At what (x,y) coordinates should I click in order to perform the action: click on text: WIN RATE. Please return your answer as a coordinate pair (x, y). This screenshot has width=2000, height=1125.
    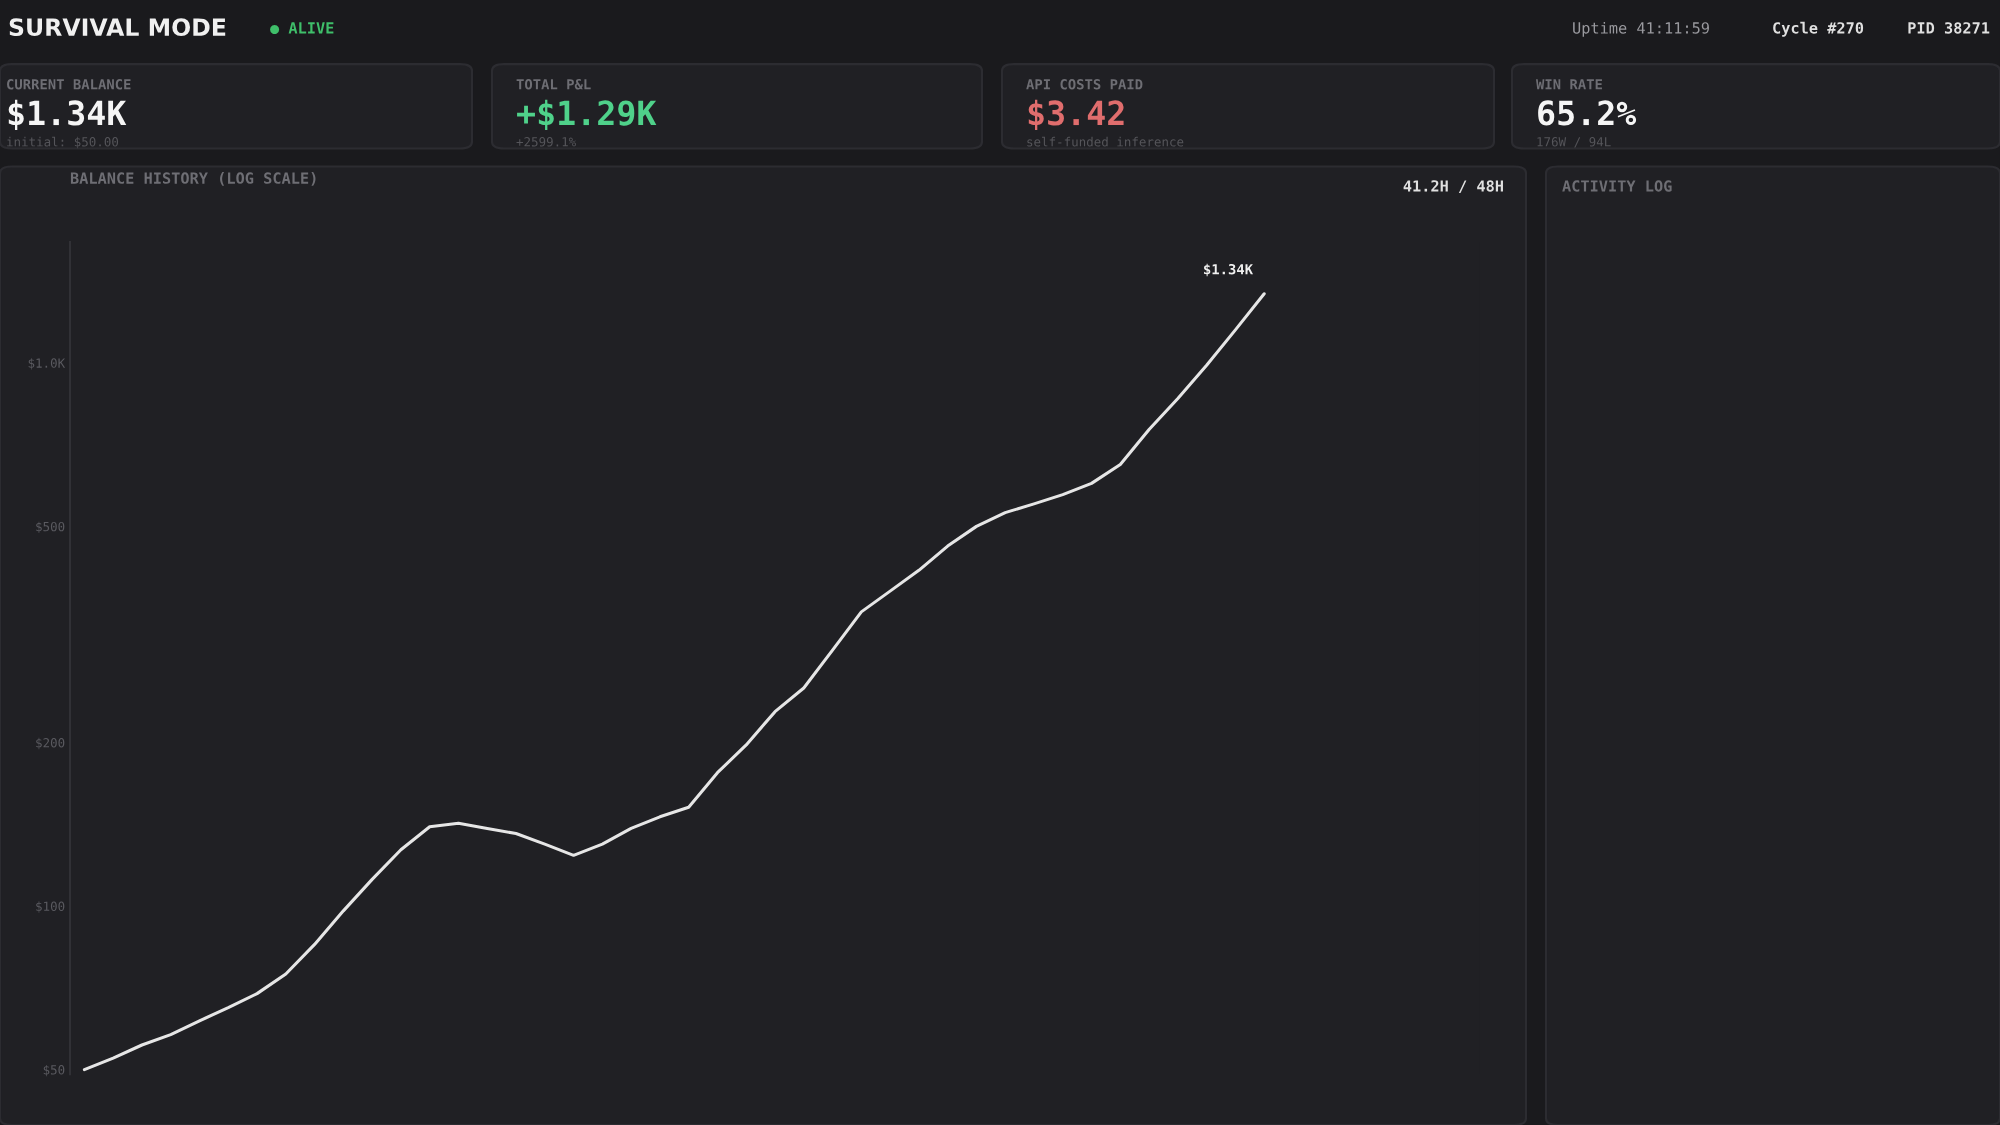
    Looking at the image, I should click on (1569, 84).